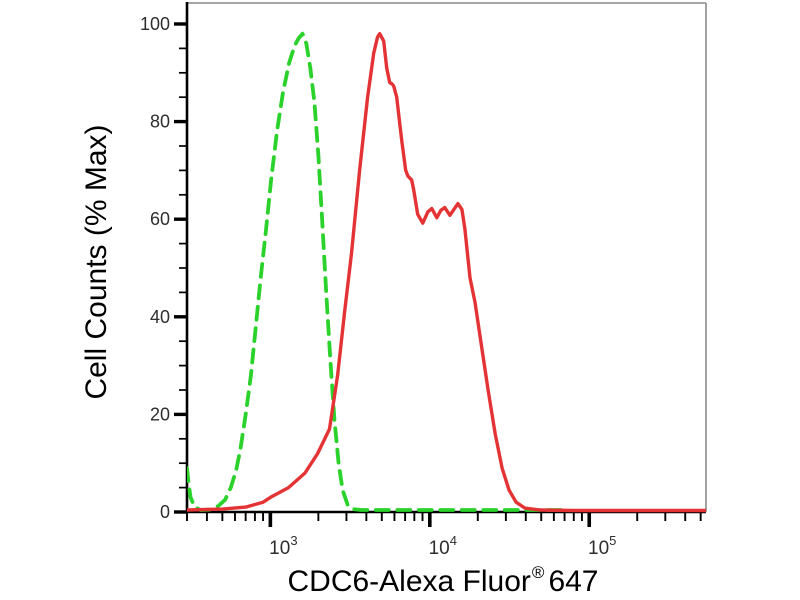  I want to click on y-tick-label: 40, so click(160, 317).